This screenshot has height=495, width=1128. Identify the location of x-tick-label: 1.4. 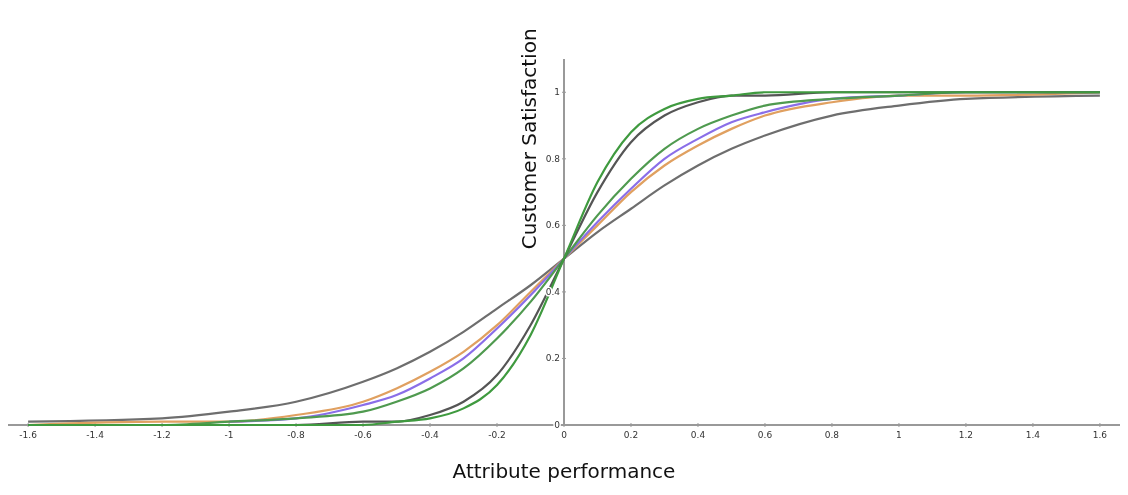
(1033, 435).